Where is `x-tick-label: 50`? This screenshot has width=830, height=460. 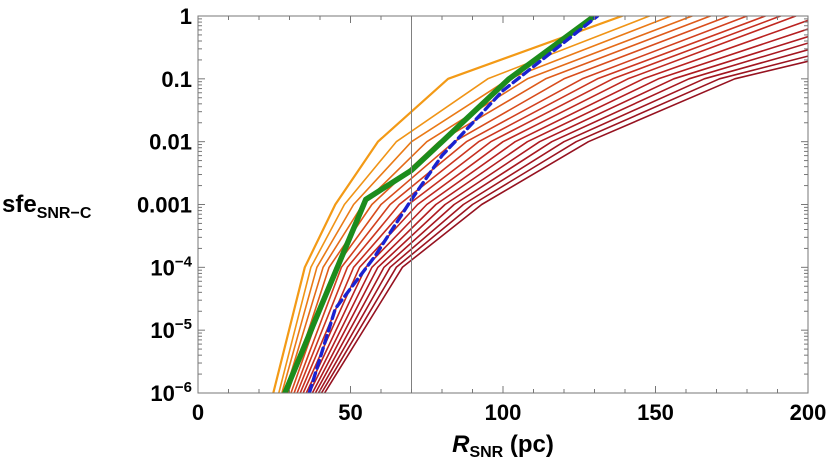 x-tick-label: 50 is located at coordinates (350, 412).